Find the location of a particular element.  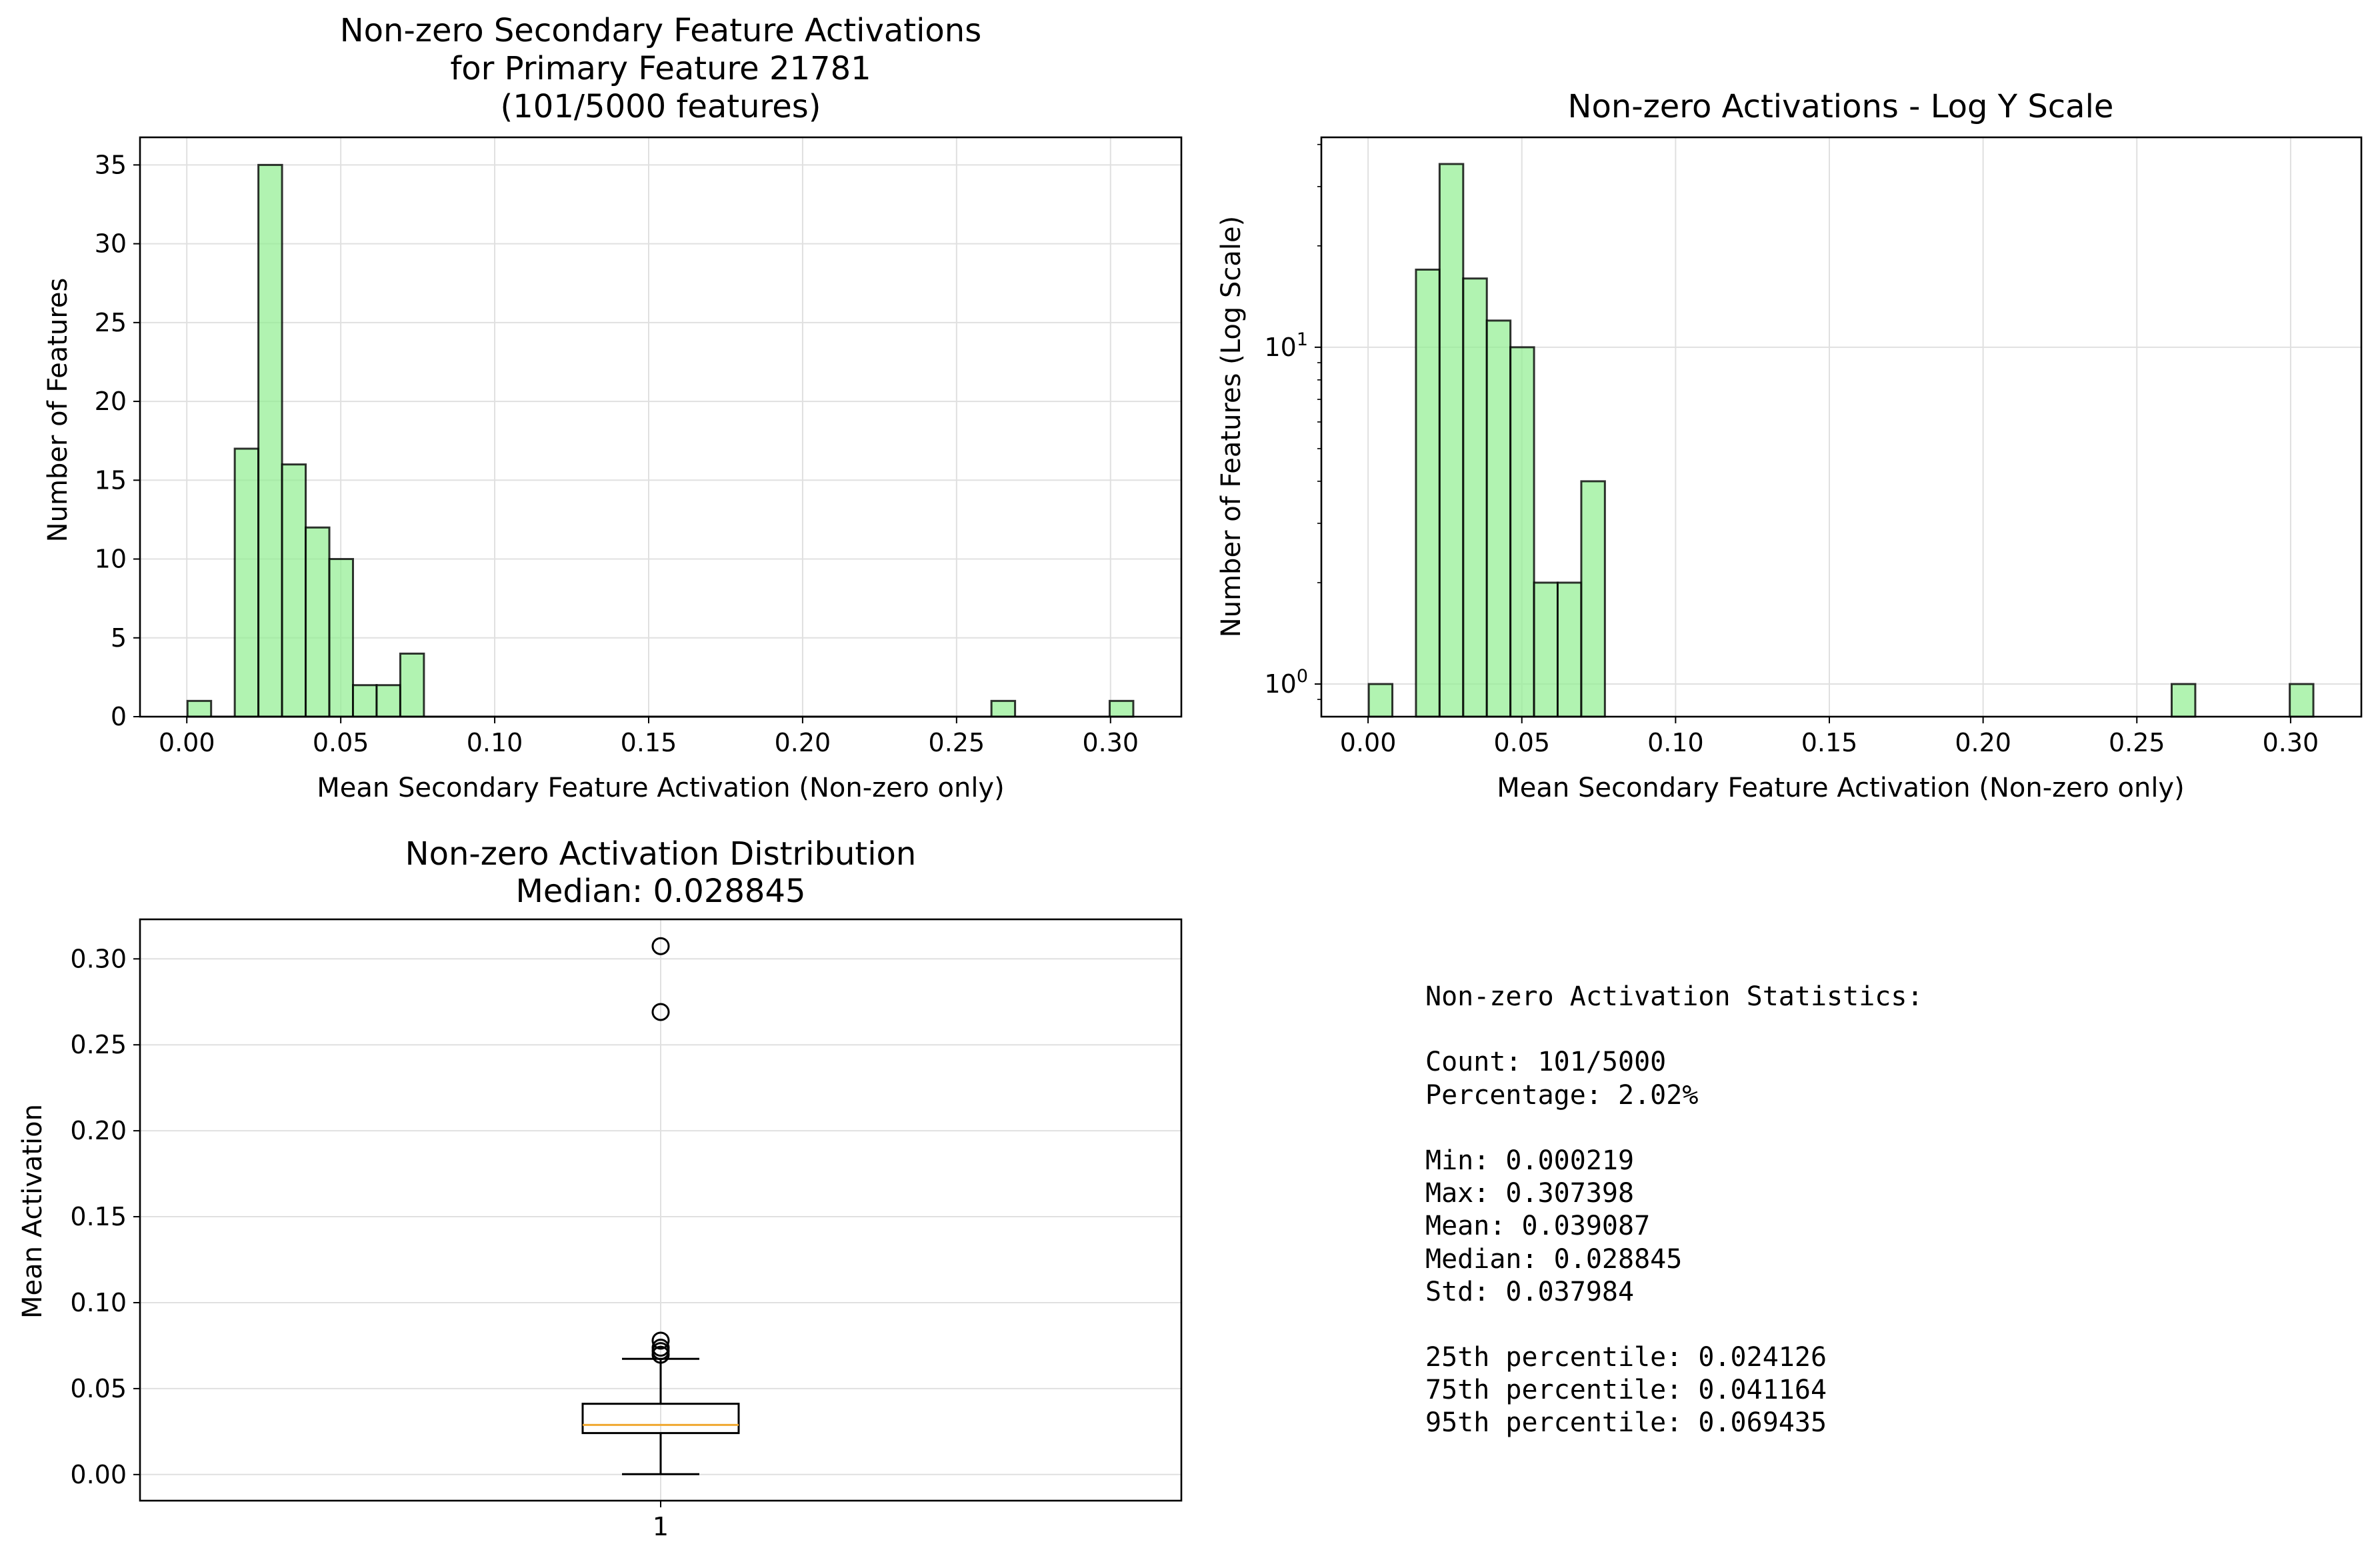

panel2-y-tick-label: 100 is located at coordinates (1286, 682).